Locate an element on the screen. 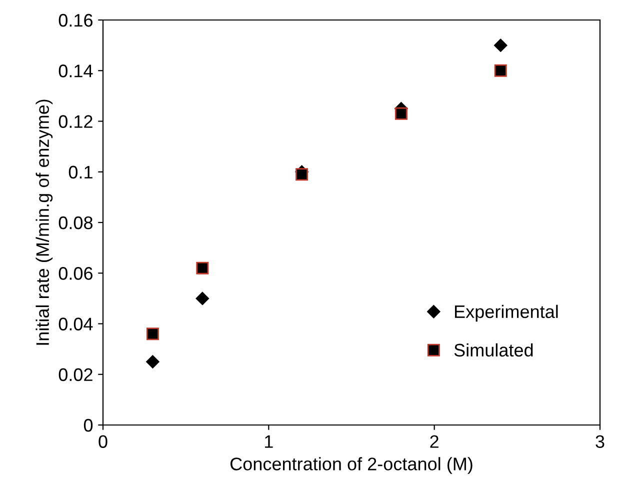  x-tick-label: 0 is located at coordinates (103, 441).